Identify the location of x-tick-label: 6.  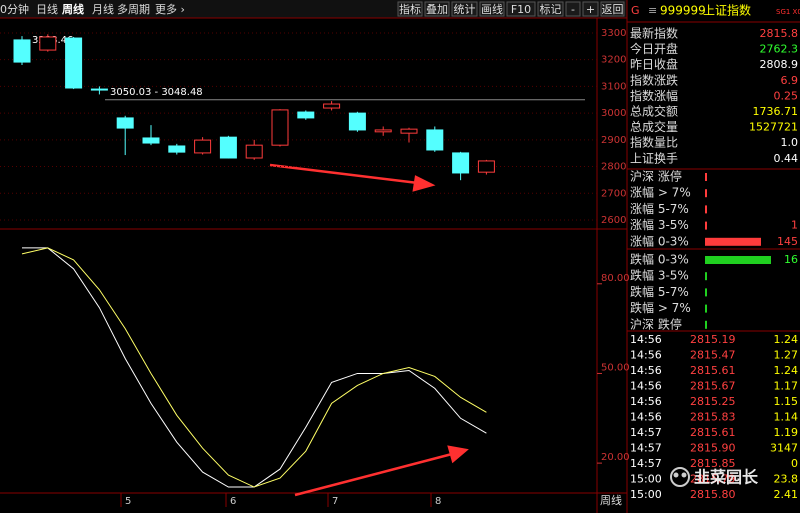
(233, 501).